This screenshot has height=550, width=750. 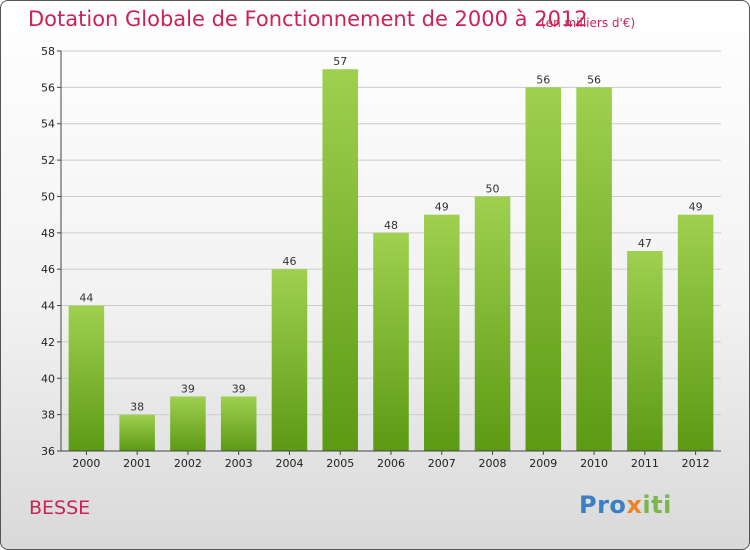 I want to click on data-label-2007: 49, so click(x=442, y=207).